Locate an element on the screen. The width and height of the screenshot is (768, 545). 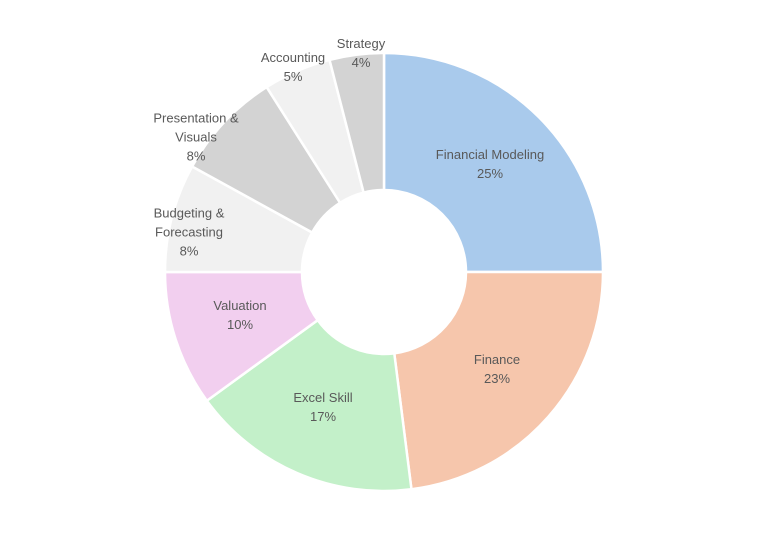
slice-label-4: Budgeting & Forecasting 8% is located at coordinates (189, 231).